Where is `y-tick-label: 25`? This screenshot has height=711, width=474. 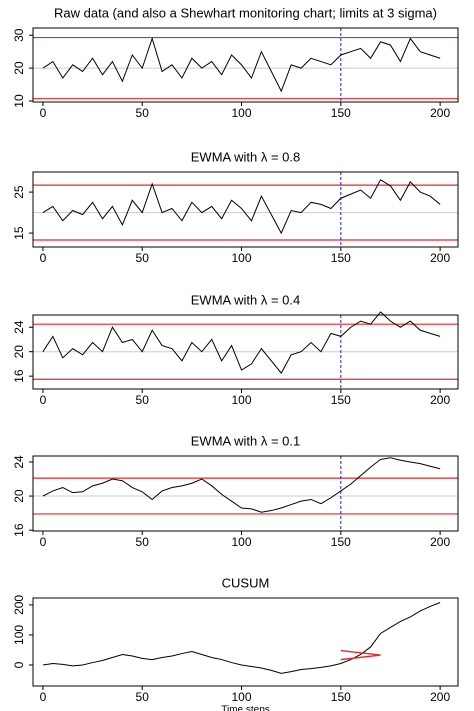
y-tick-label: 25 is located at coordinates (19, 192).